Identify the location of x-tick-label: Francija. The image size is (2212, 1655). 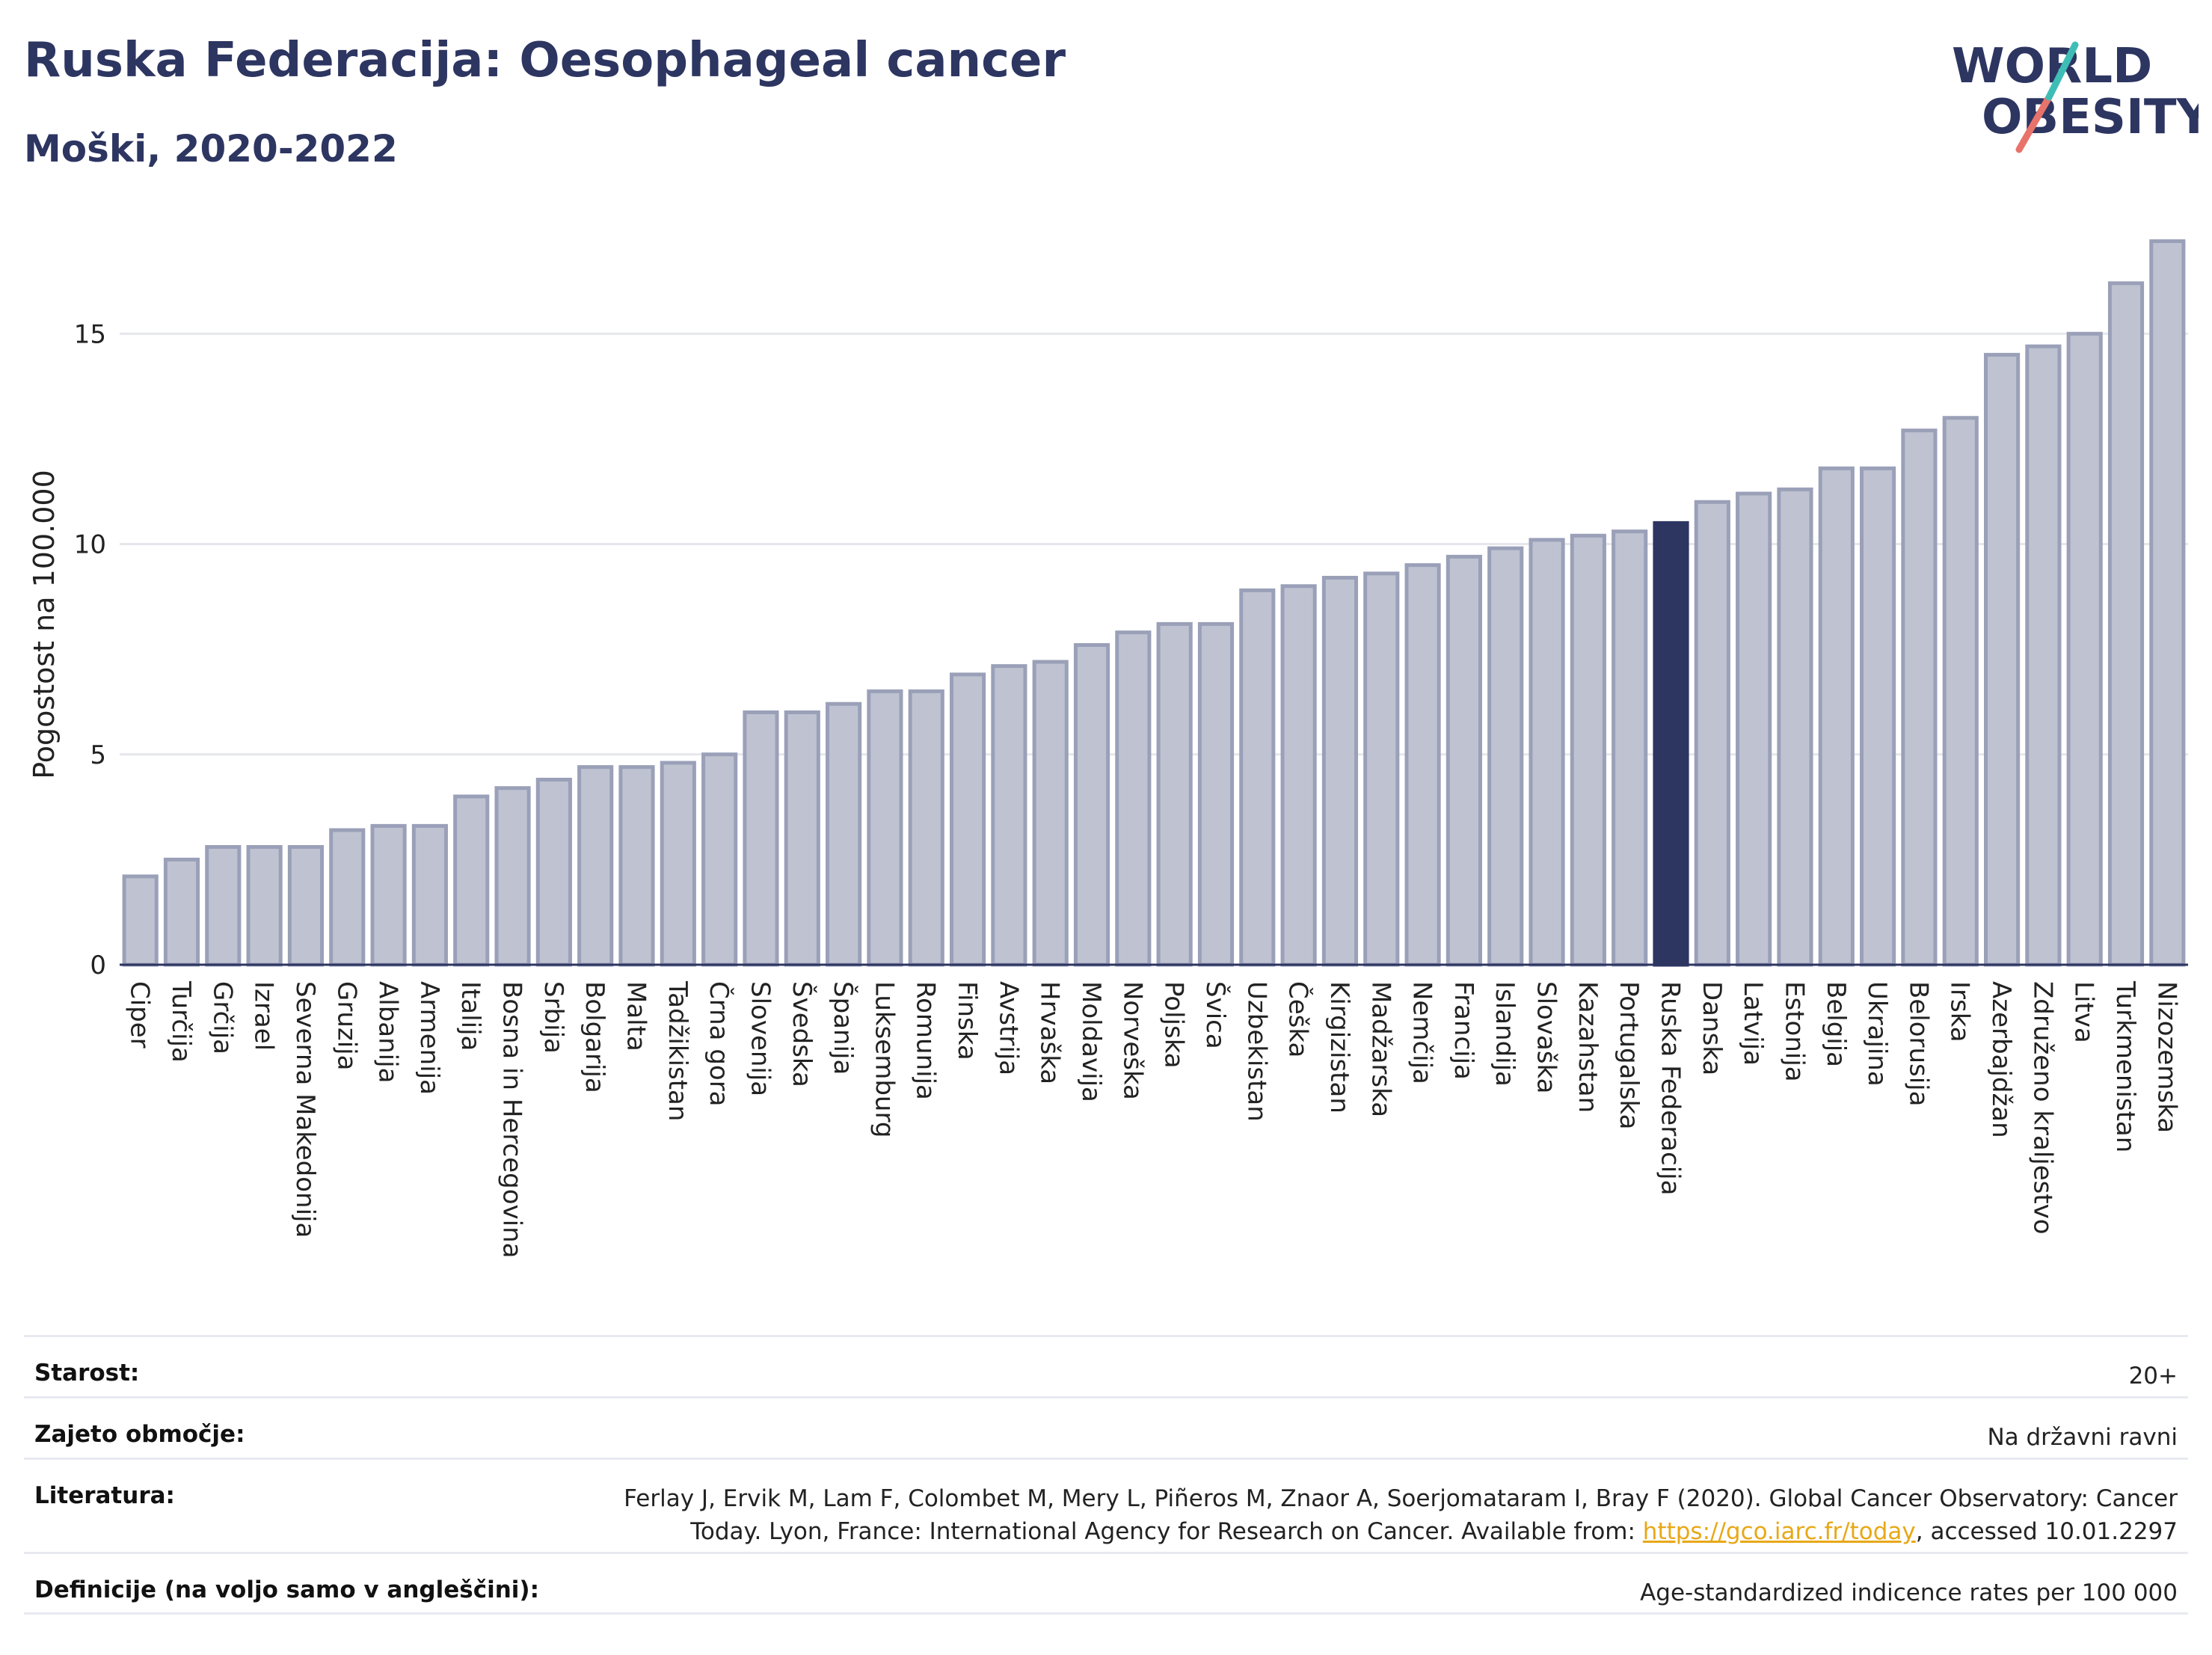
(1463, 1030).